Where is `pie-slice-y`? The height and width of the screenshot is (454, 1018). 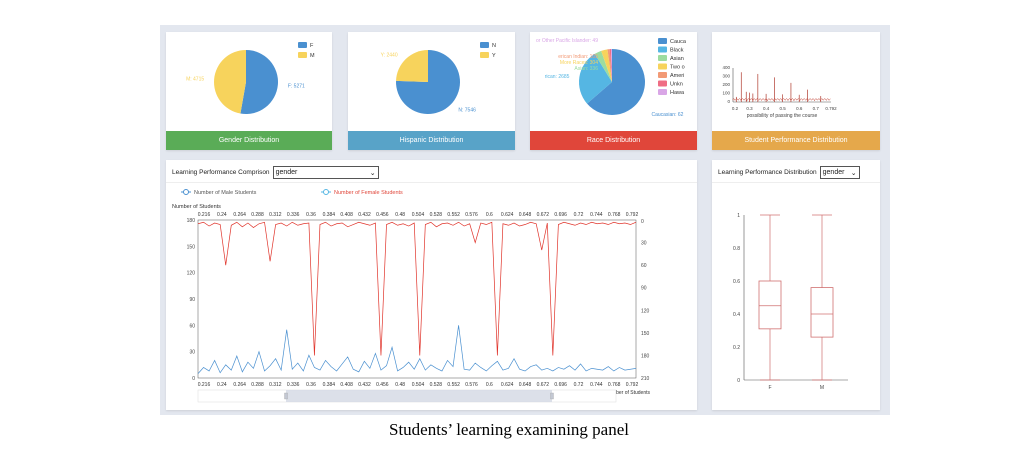 pie-slice-y is located at coordinates (412, 66).